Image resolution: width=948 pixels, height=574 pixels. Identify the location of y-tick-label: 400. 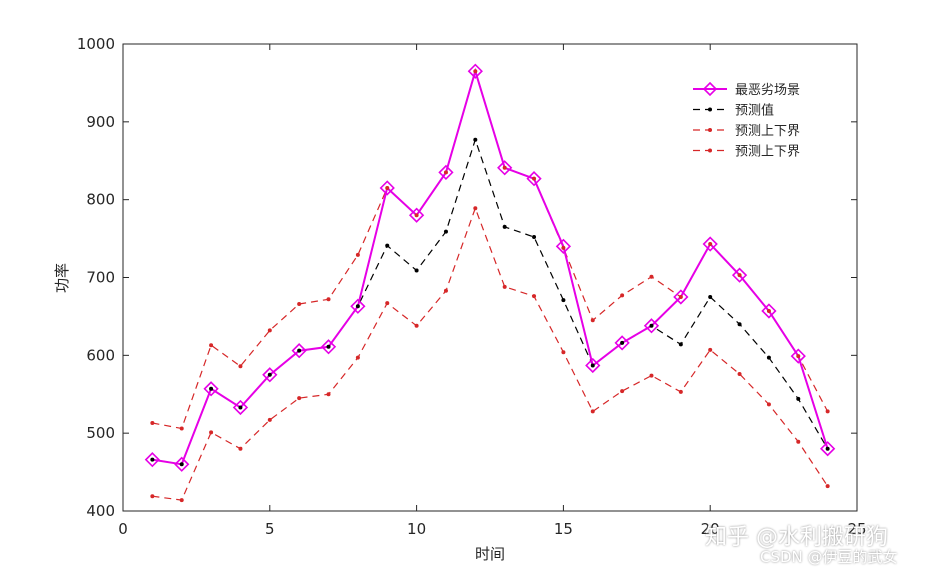
(100, 511).